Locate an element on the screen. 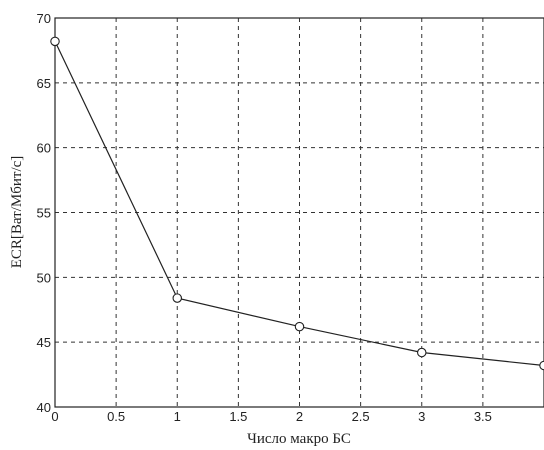 This screenshot has width=544, height=450. x-tick-label: 1 is located at coordinates (177, 416).